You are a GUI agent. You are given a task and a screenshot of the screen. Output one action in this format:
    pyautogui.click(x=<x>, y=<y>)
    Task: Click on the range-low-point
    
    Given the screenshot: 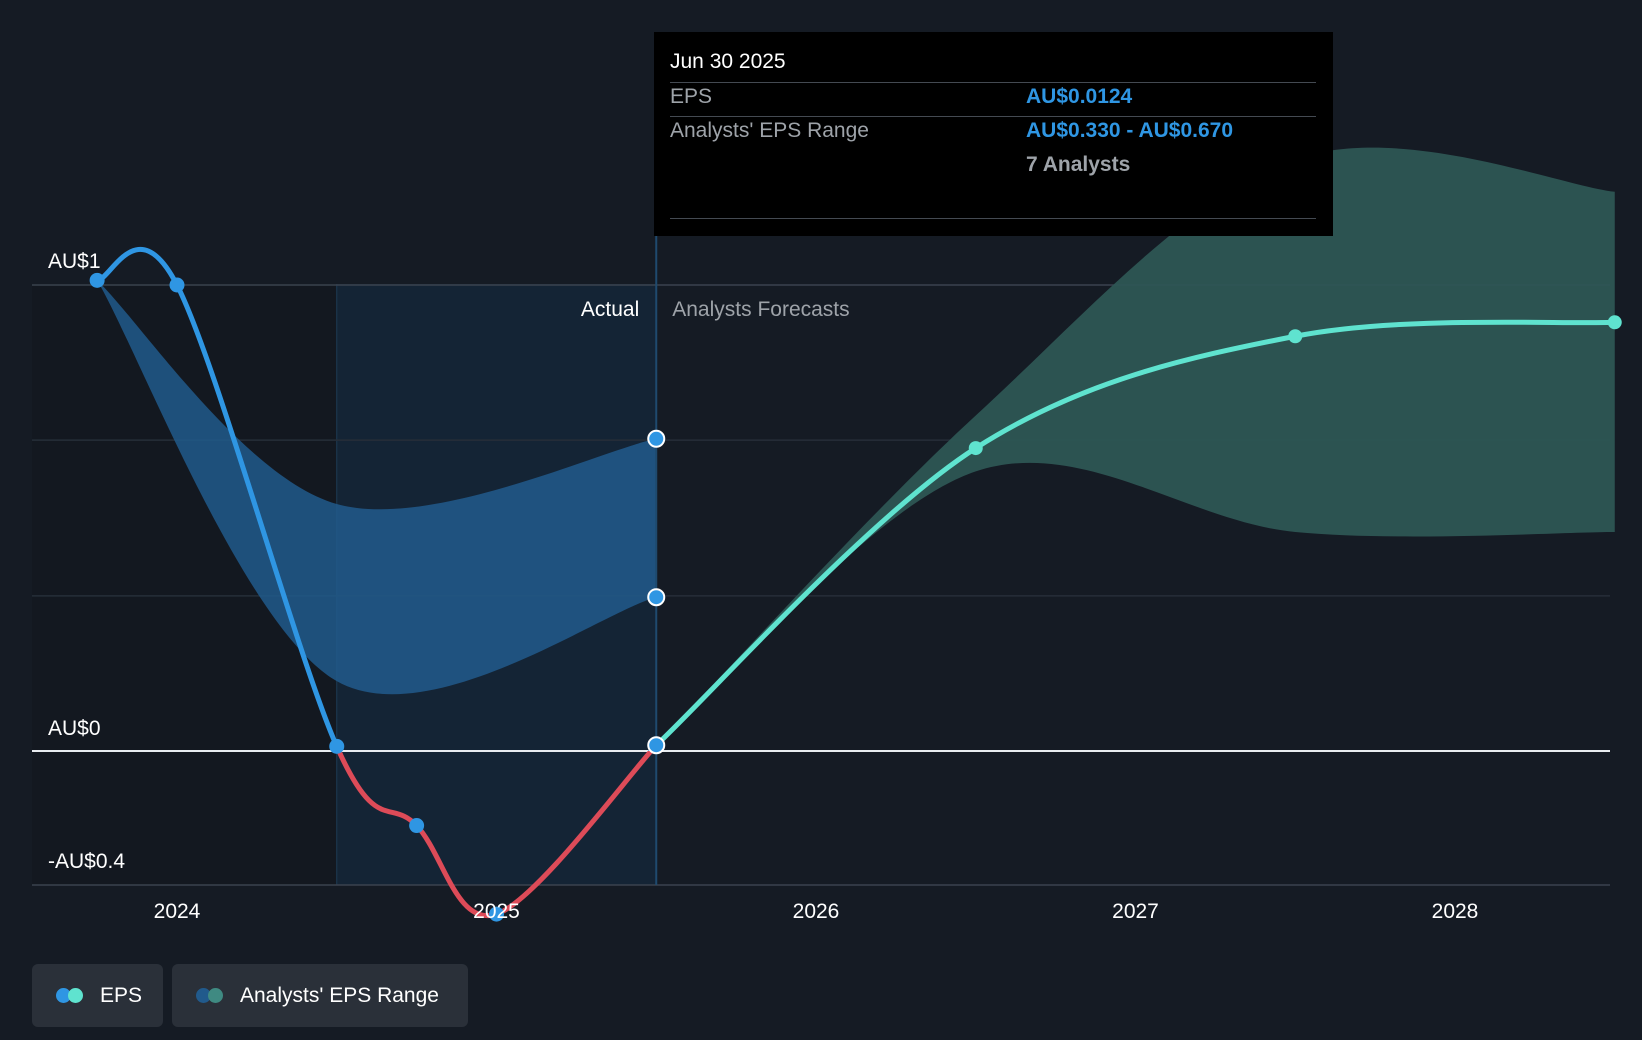 What is the action you would take?
    pyautogui.click(x=656, y=597)
    